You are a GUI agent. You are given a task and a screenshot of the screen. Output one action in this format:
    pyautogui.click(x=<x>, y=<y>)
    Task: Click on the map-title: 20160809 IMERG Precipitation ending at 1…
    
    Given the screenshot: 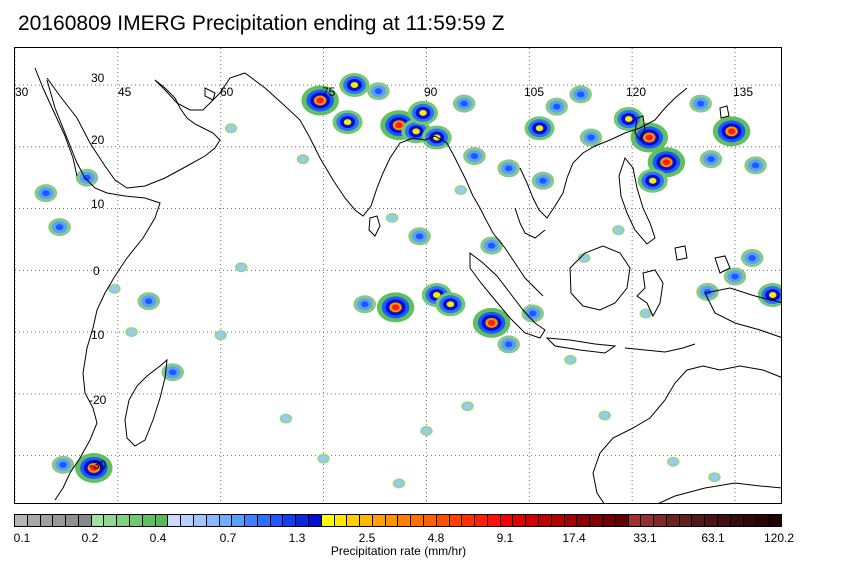 What is the action you would take?
    pyautogui.click(x=261, y=23)
    